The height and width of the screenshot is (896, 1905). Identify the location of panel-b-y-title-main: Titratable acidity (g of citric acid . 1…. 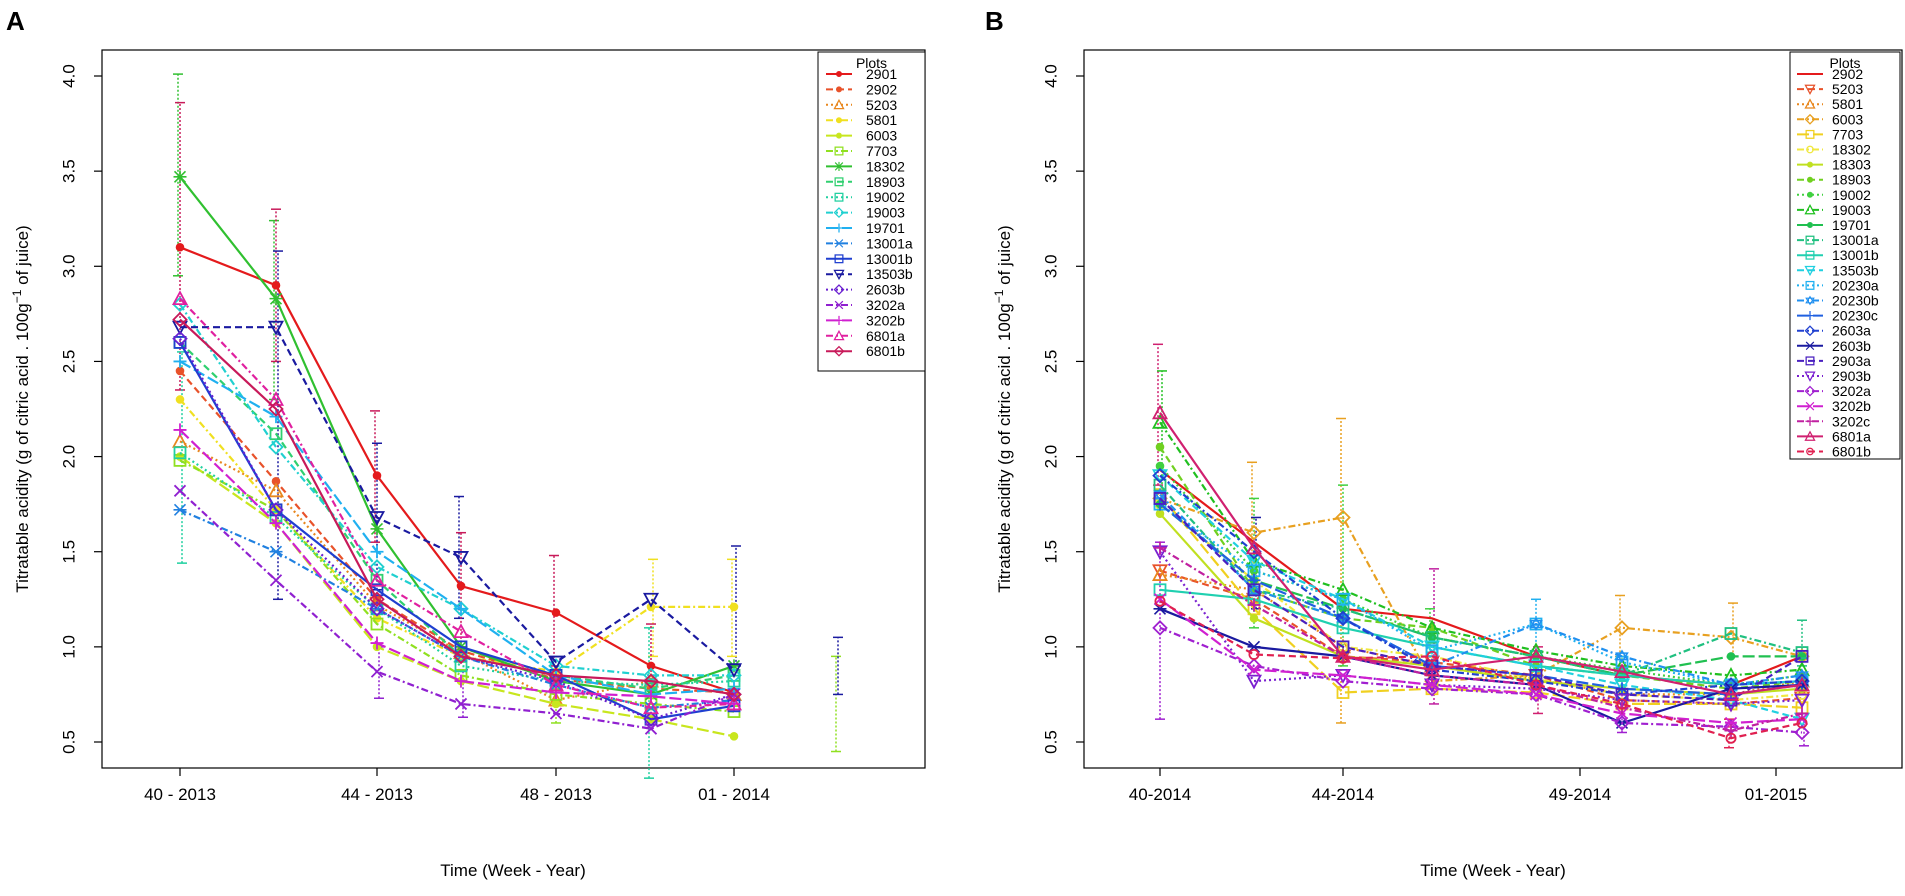
(1004, 447).